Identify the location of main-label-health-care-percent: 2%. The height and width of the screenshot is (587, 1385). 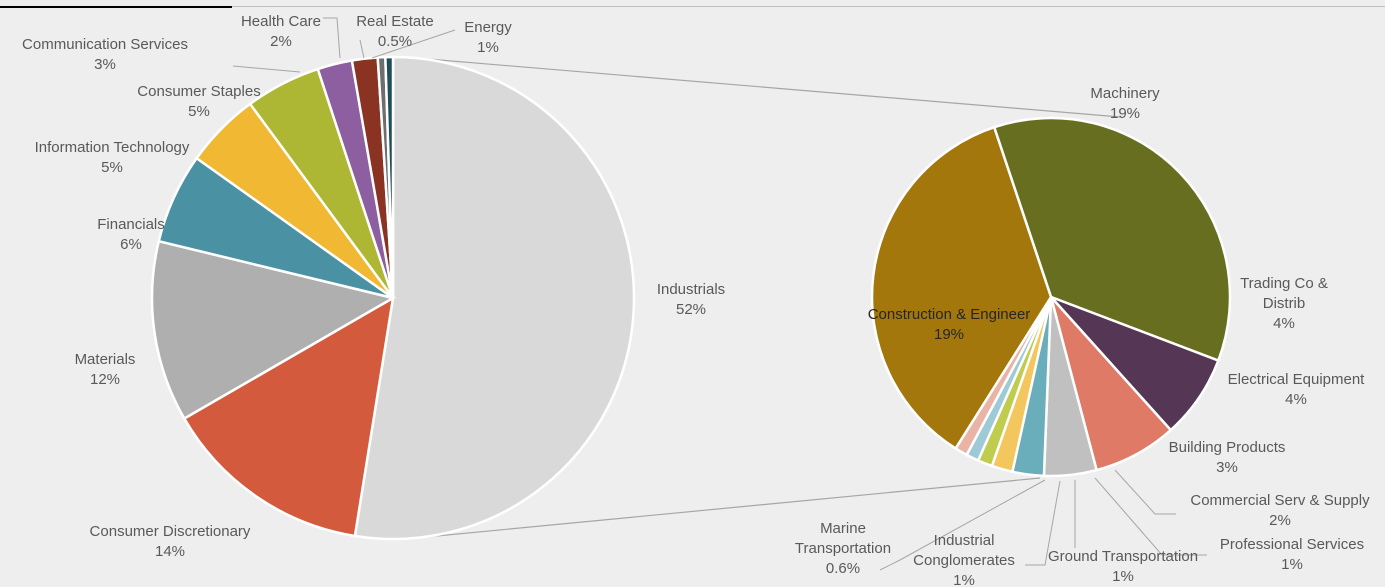
(281, 41).